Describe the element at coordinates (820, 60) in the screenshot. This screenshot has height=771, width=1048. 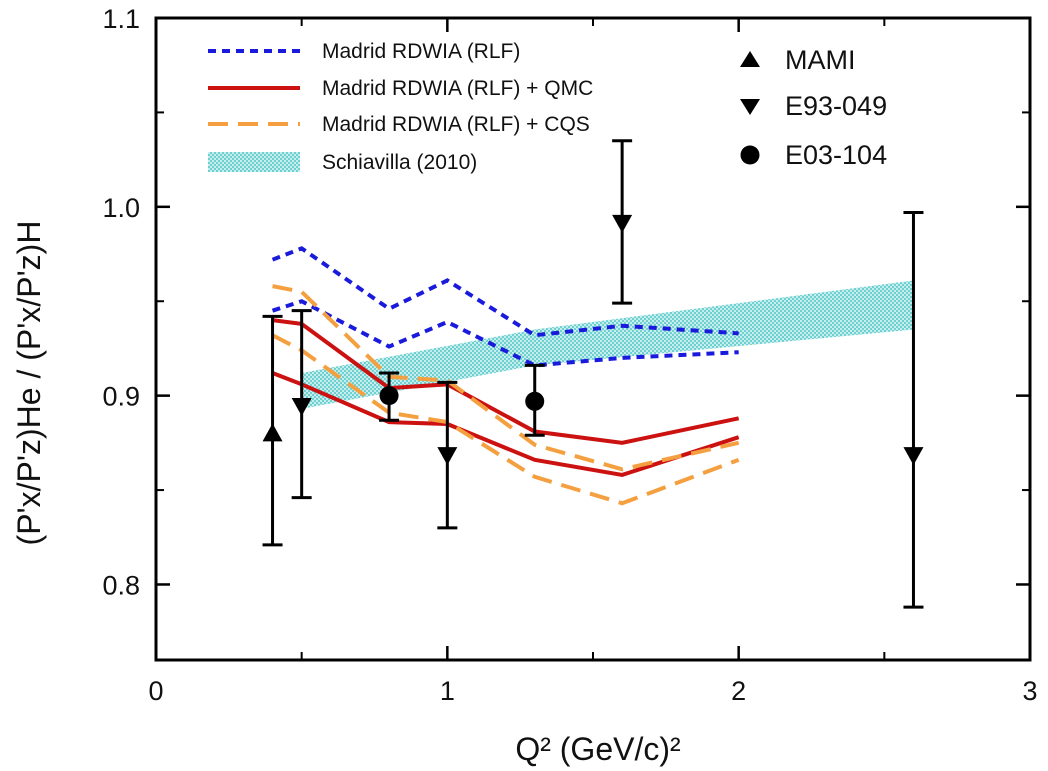
I see `legend-label-mami: MAMI` at that location.